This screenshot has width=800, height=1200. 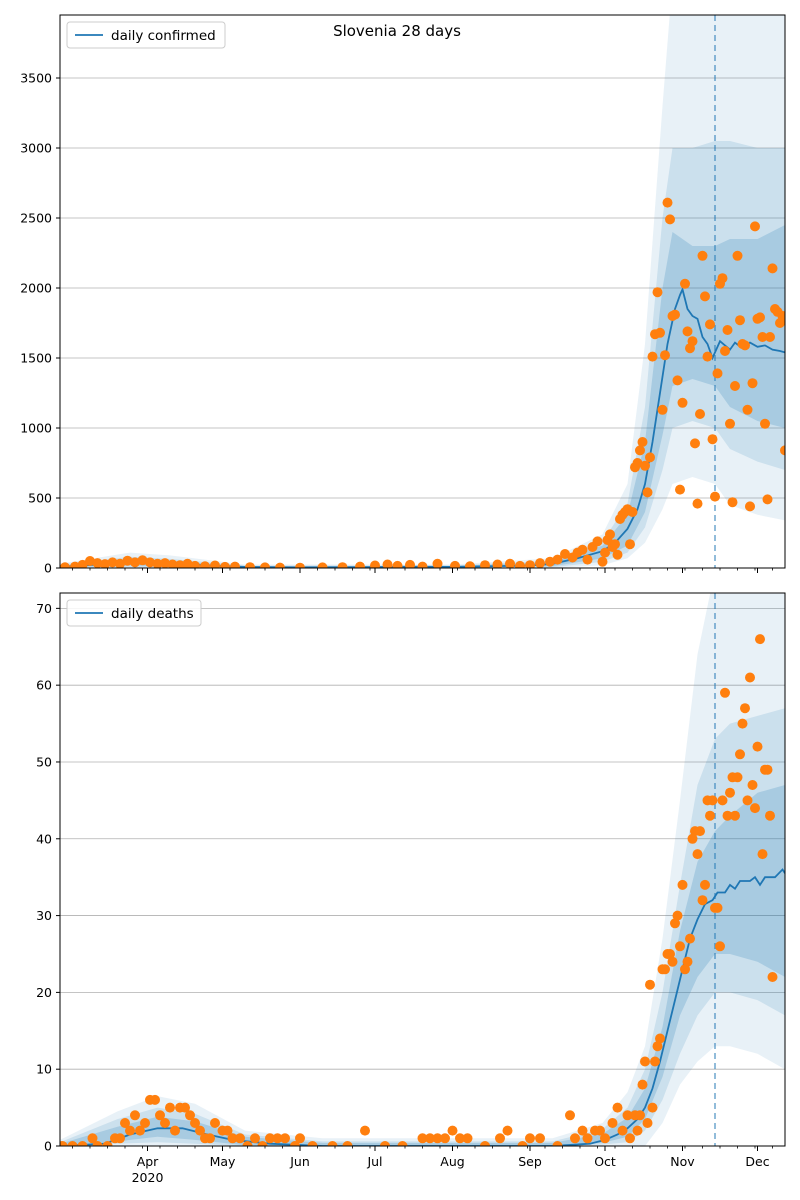 I want to click on legend: daily confirmed, so click(x=146, y=35).